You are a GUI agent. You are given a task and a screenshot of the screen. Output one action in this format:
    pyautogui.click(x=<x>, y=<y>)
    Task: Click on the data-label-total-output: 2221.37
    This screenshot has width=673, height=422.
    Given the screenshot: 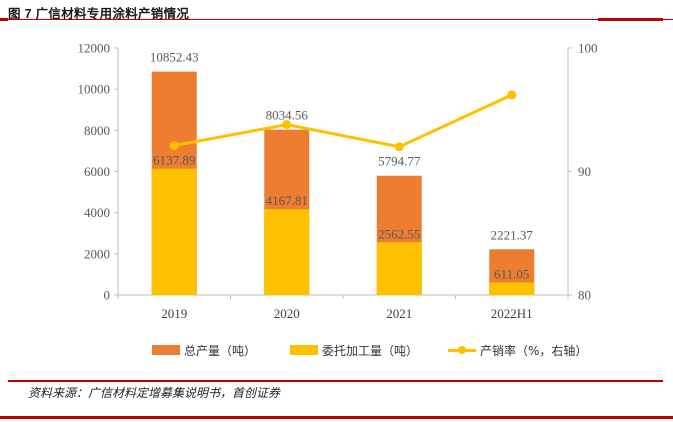 What is the action you would take?
    pyautogui.click(x=512, y=234)
    